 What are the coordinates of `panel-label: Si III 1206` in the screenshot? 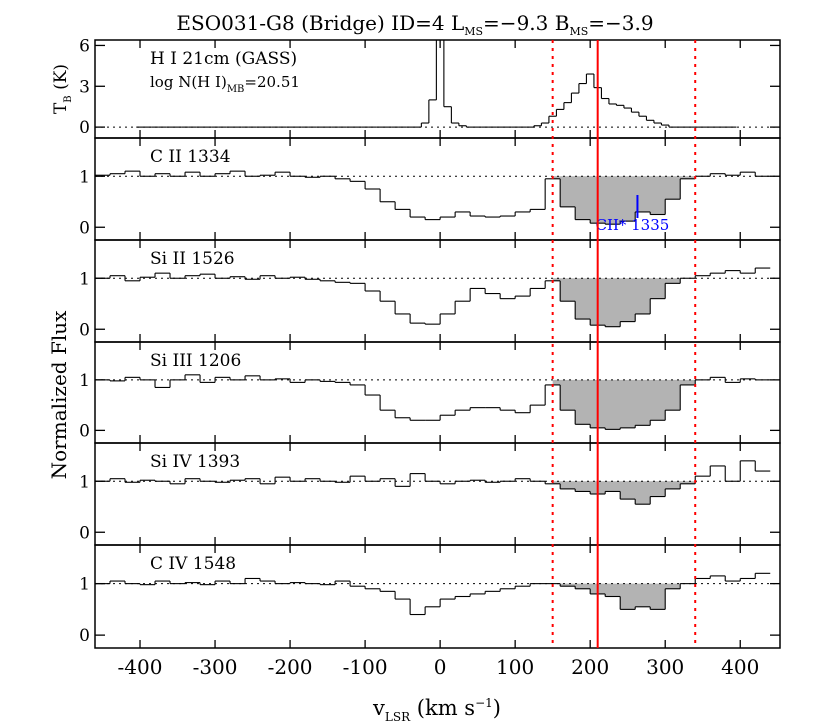 It's located at (195, 361).